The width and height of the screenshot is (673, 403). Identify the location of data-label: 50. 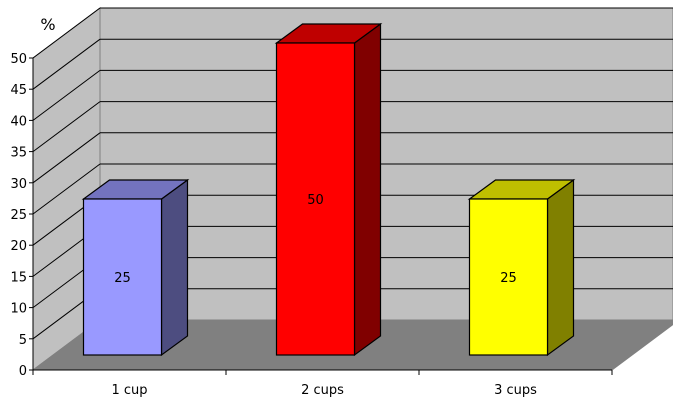
(315, 200).